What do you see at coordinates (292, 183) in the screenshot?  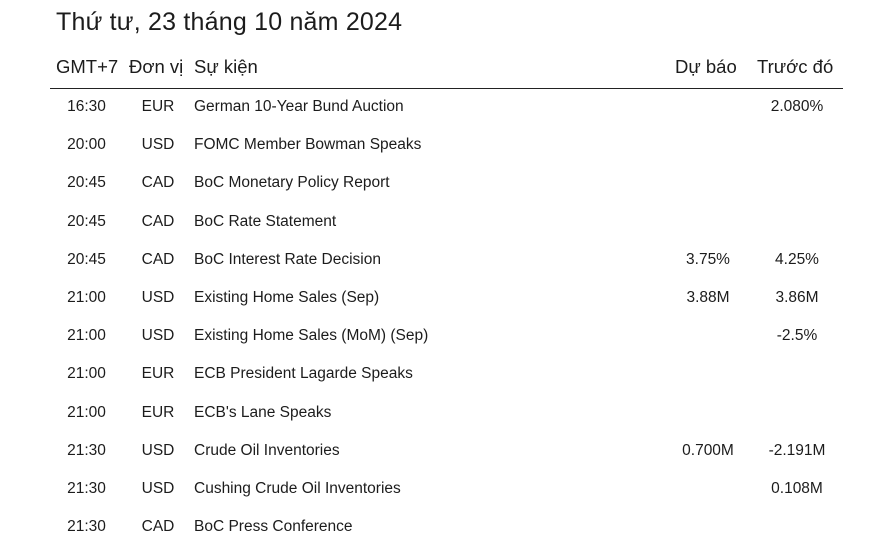 I see `event-name: BoC Monetary Policy Report` at bounding box center [292, 183].